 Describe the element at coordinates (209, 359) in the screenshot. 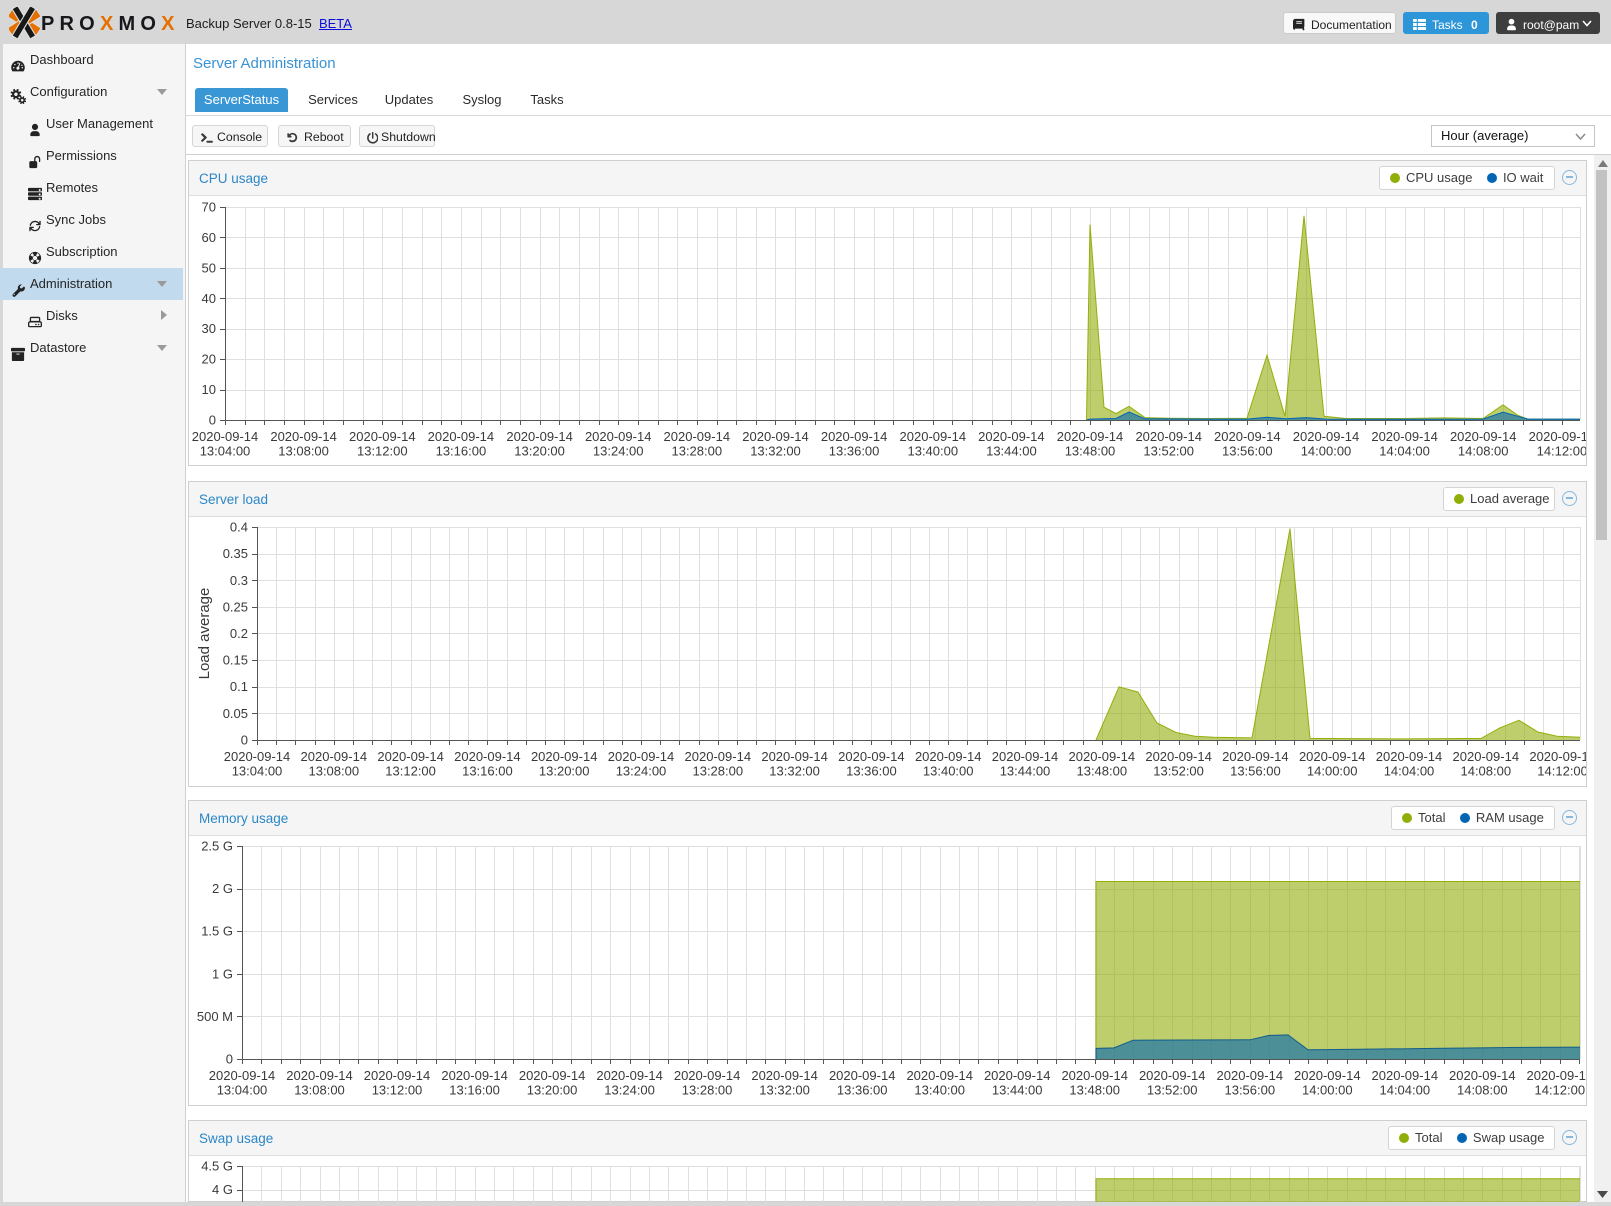

I see `svg-text: 20` at that location.